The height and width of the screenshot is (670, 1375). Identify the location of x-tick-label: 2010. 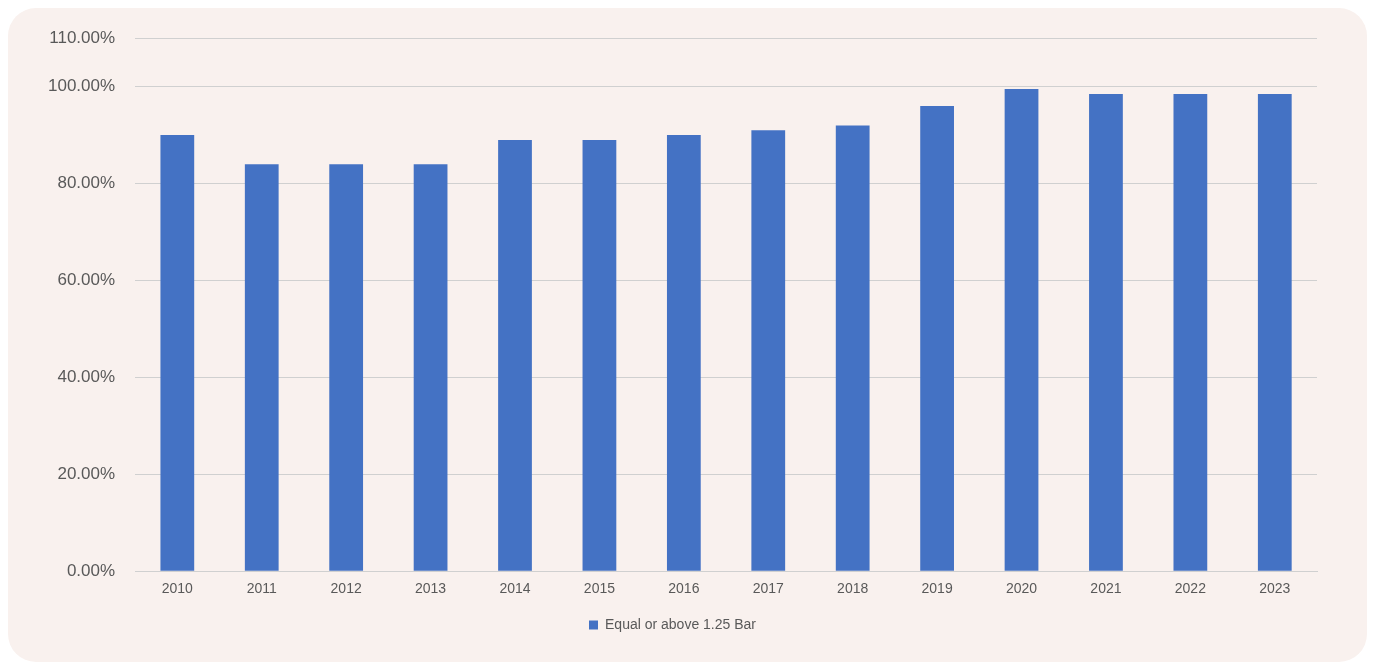
(177, 588).